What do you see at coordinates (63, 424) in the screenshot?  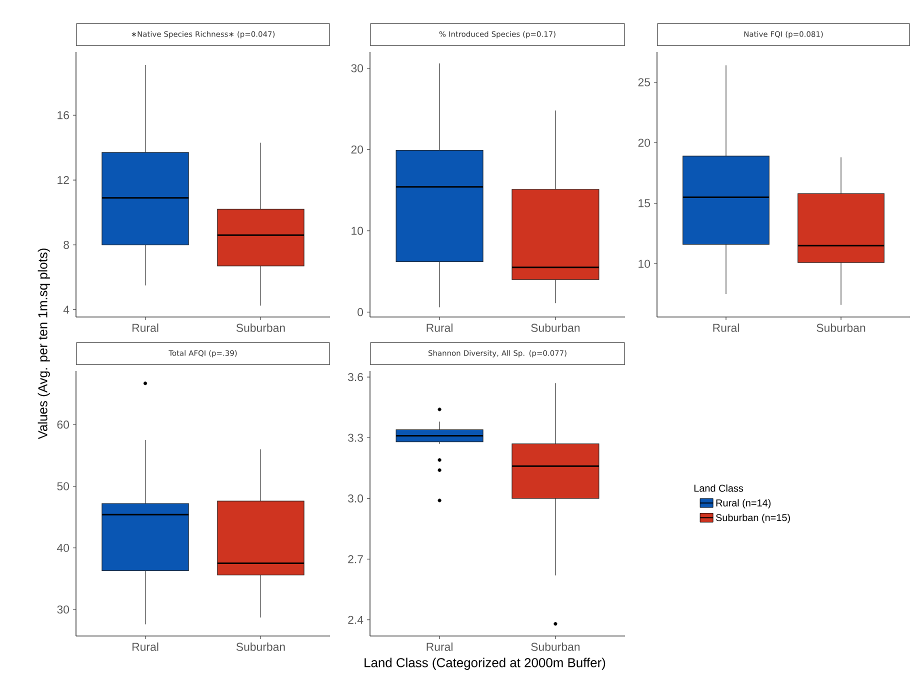 I see `y-tick-label: 60` at bounding box center [63, 424].